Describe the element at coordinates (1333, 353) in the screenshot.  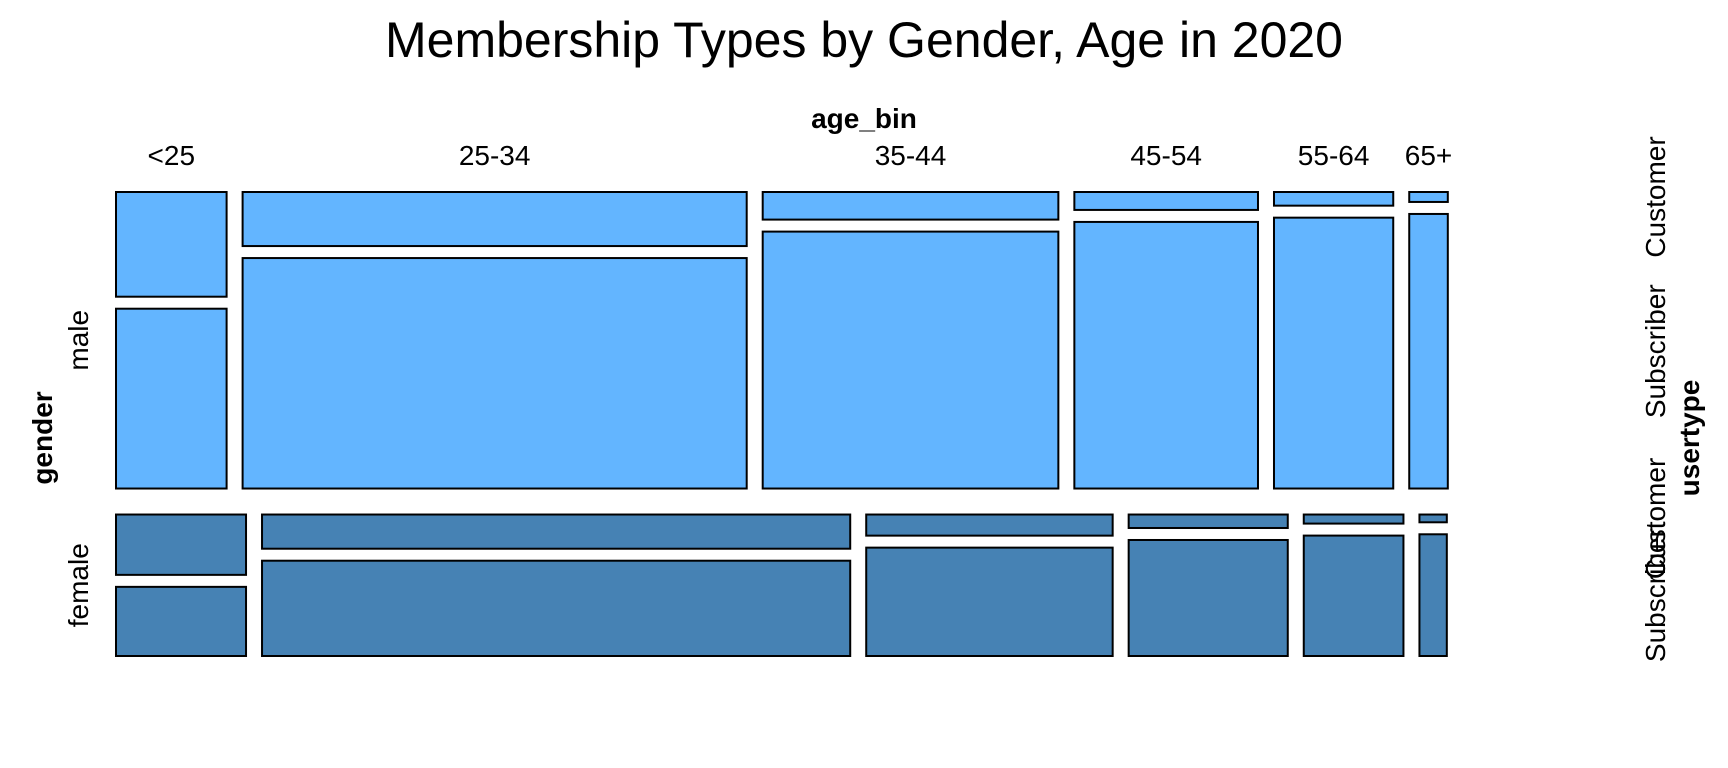
I see `tile-male-55-64-subscriber` at that location.